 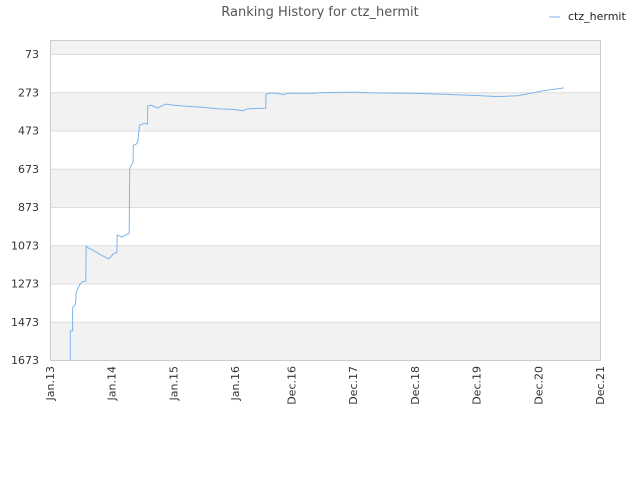 I want to click on y-axis-ticks: 73 273 473 673 873 1073 1273 1473 1673, so click(x=25, y=207).